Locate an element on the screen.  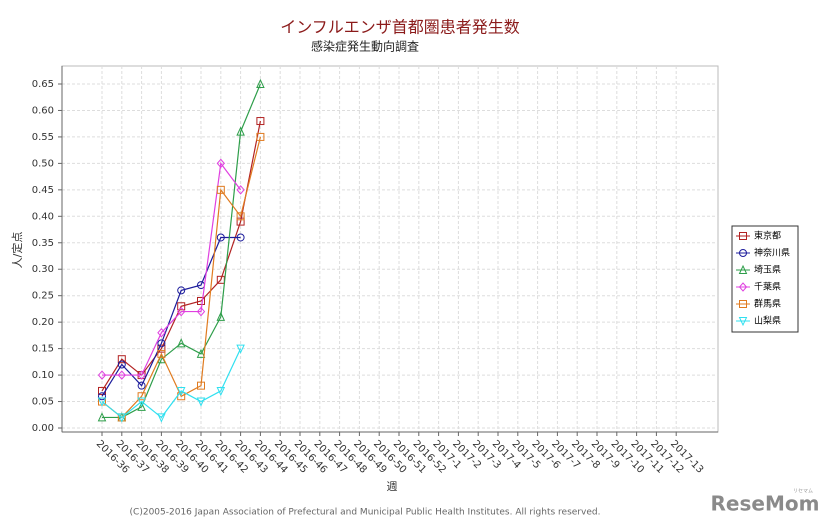
chart-subtitle: 感染症発生動向調査 is located at coordinates (365, 46).